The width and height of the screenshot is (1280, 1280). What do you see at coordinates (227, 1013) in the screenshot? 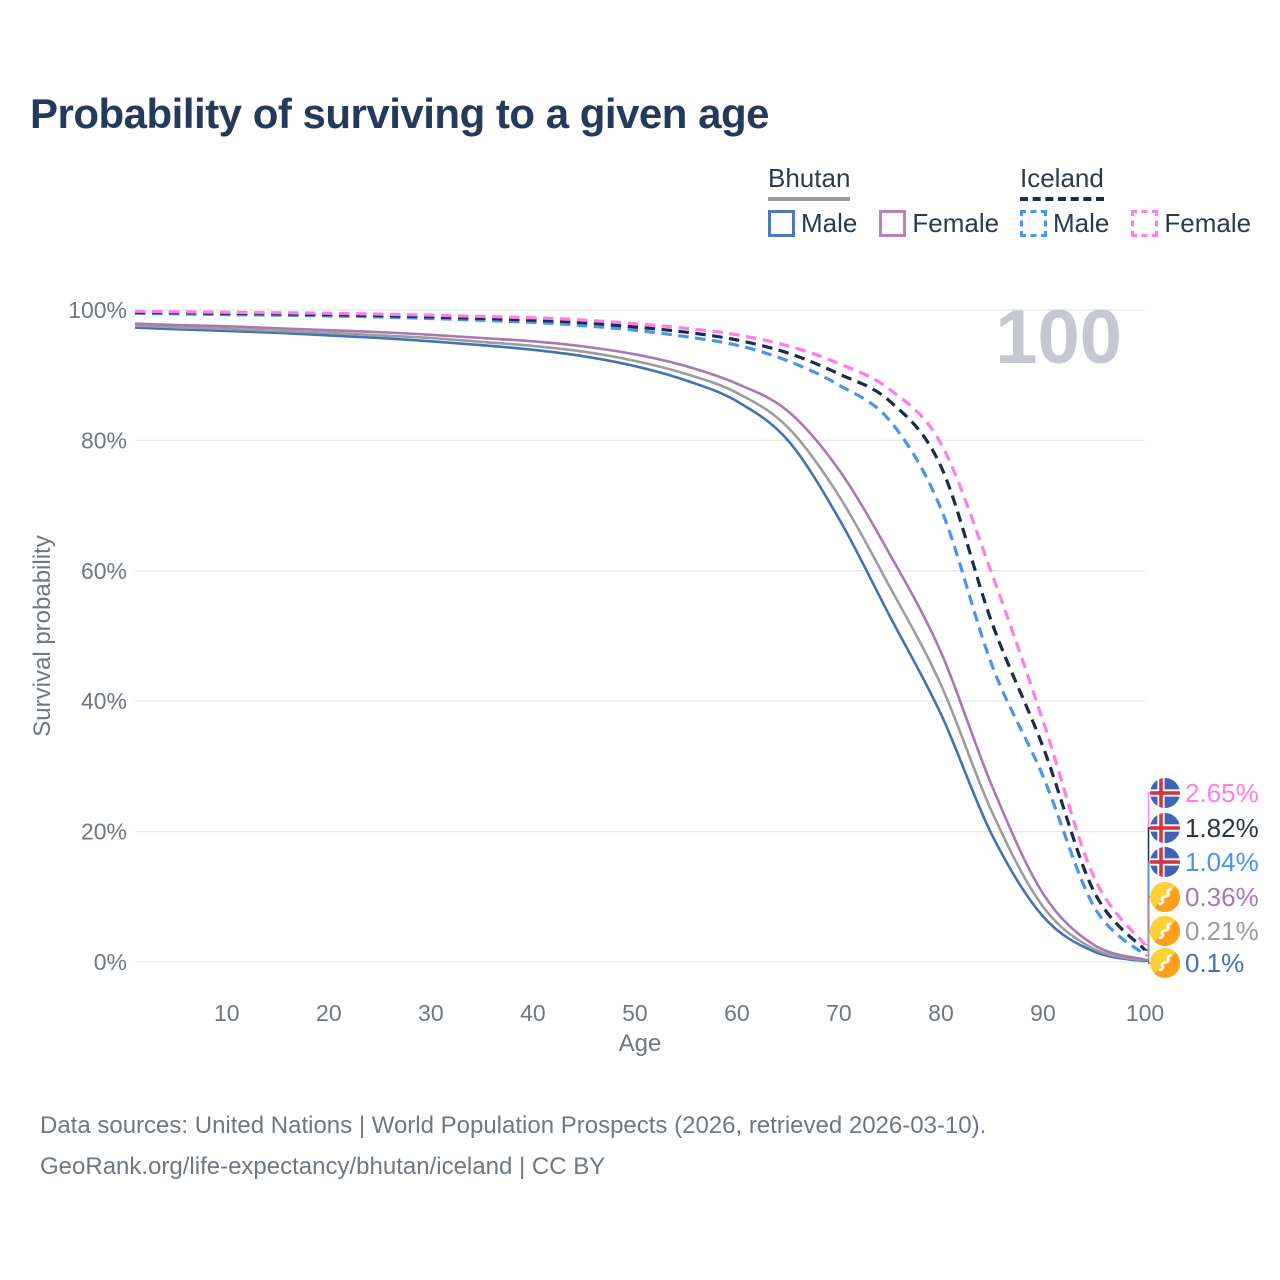
I see `svg-text: 10` at bounding box center [227, 1013].